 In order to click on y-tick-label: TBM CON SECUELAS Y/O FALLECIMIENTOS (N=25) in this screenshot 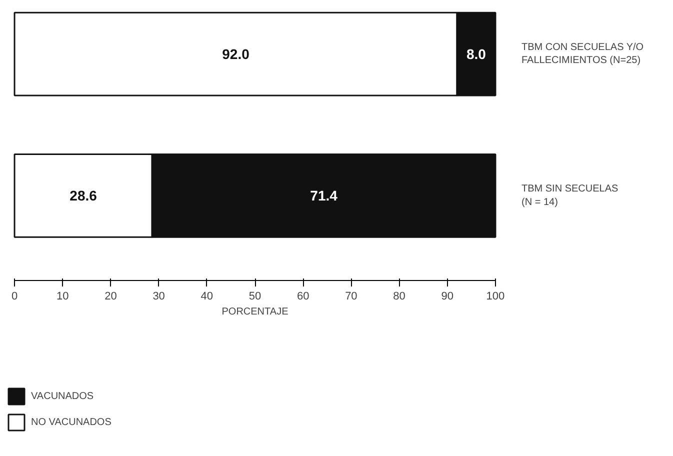, I will do `click(583, 54)`.